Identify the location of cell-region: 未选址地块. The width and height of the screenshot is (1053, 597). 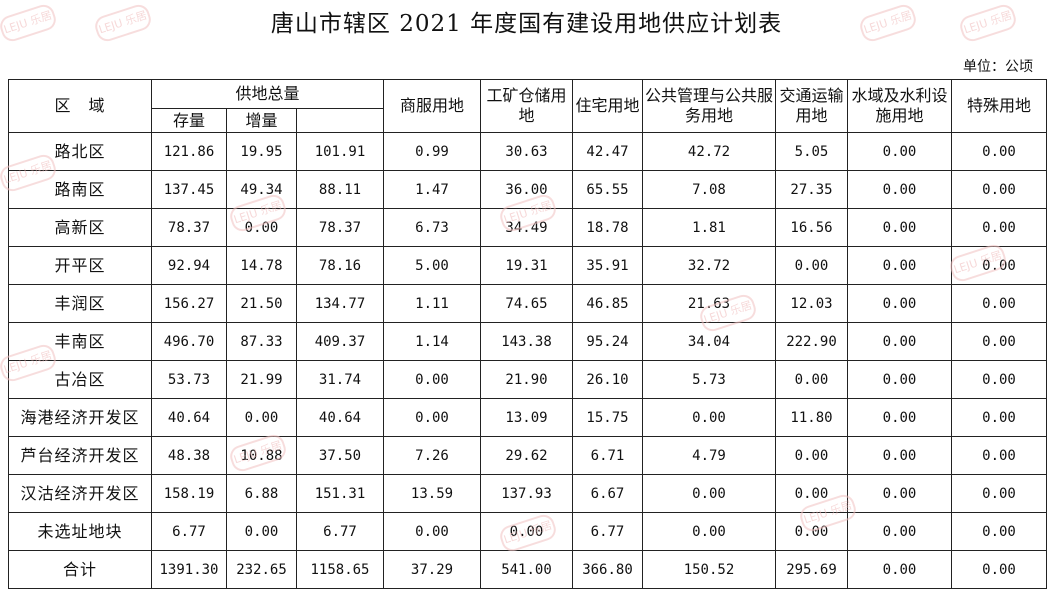
(80, 531).